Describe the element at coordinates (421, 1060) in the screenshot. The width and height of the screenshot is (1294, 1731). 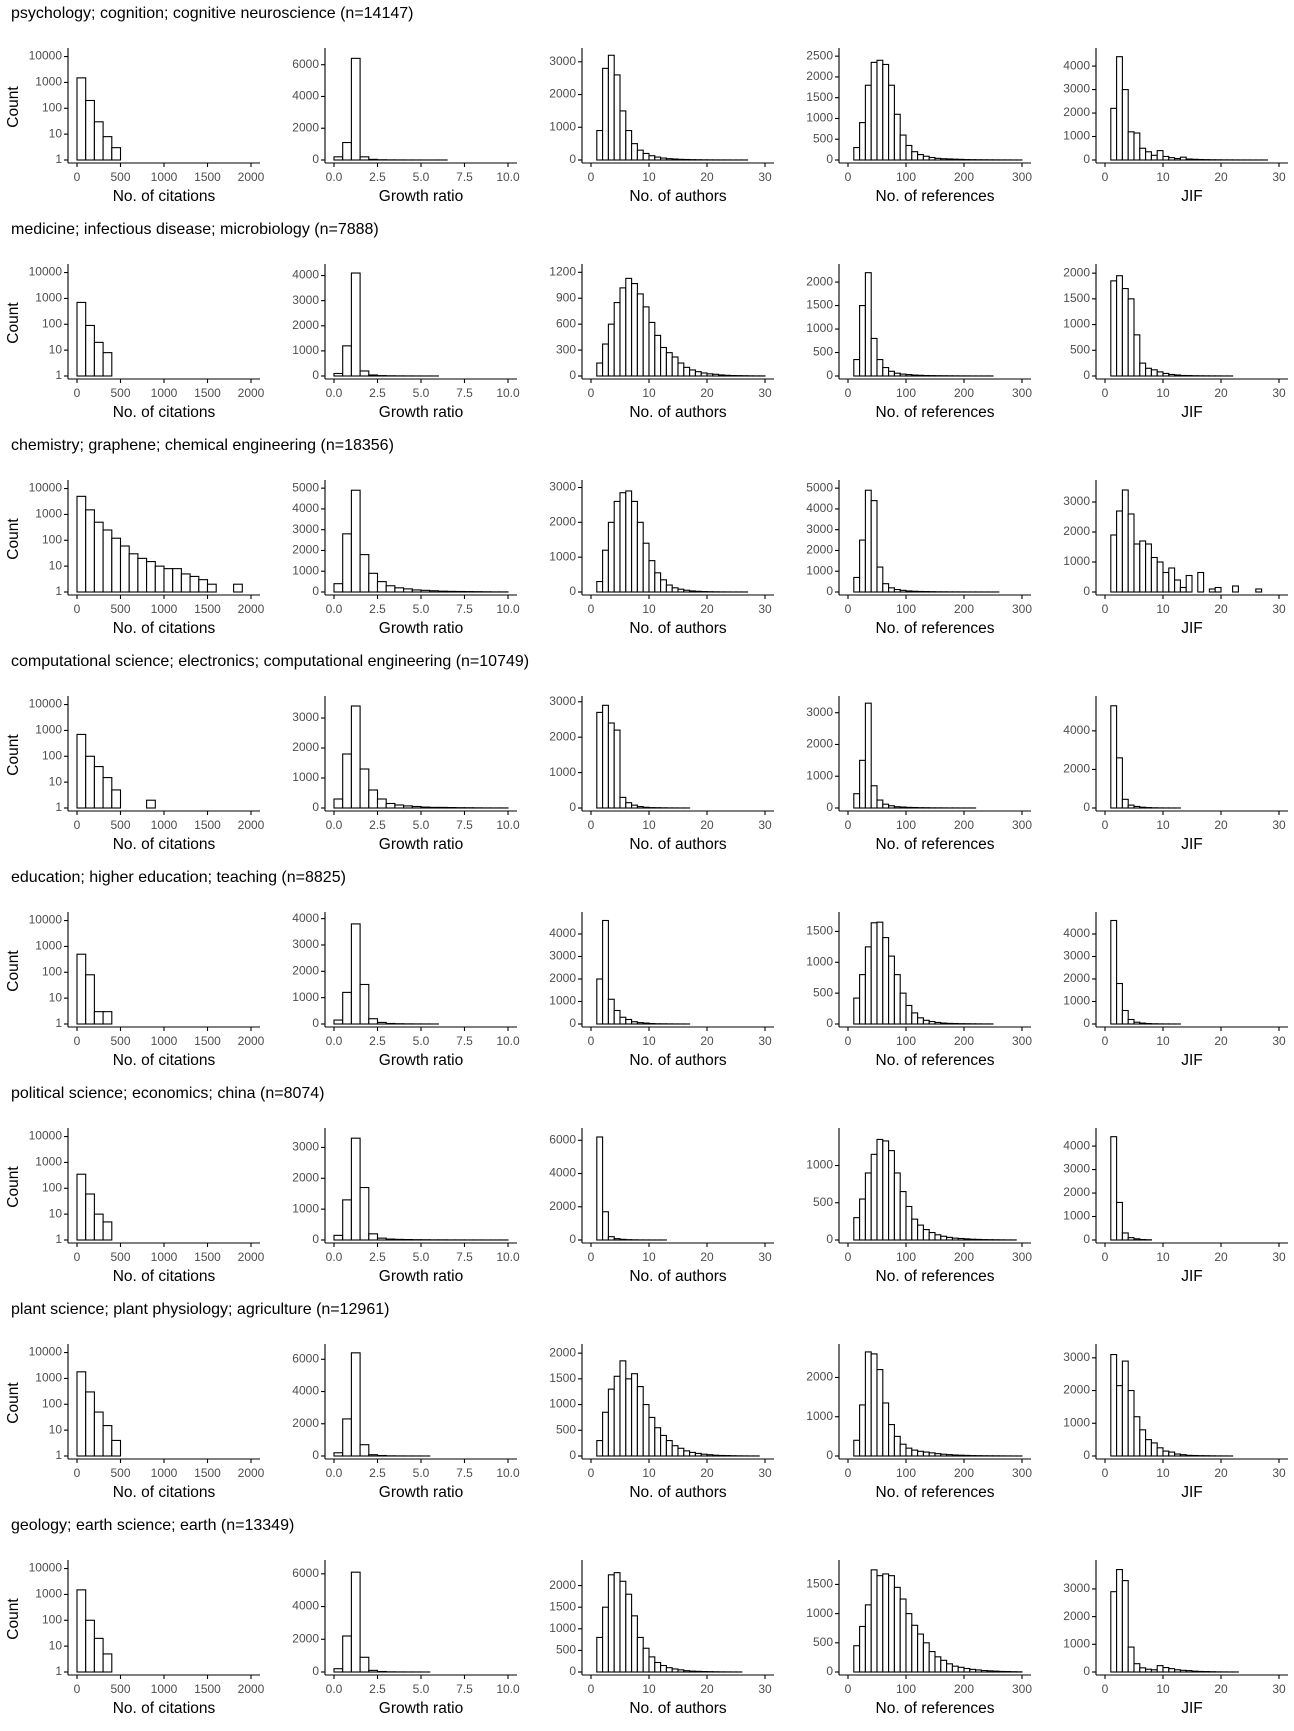
I see `x-axis-title: Growth ratio` at that location.